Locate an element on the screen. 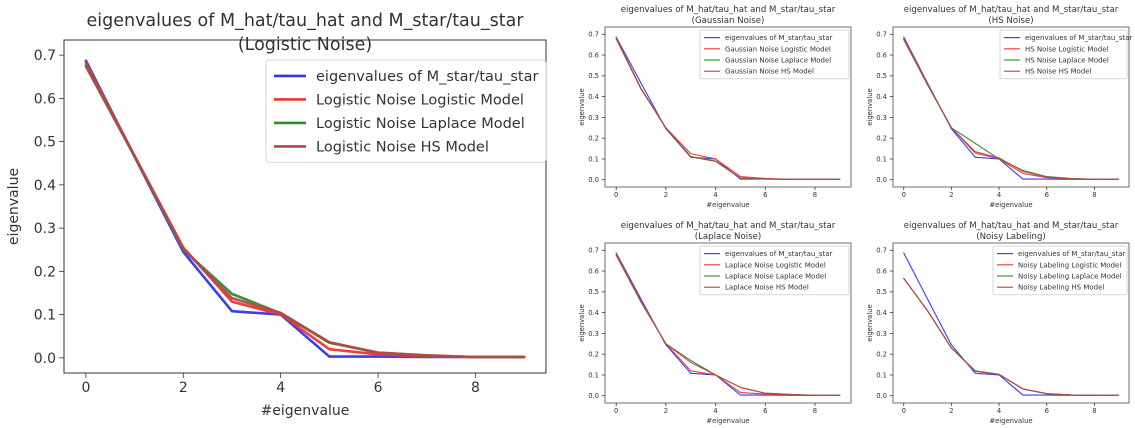  chart-subtitle: (Noisy Labeling) is located at coordinates (1011, 237).